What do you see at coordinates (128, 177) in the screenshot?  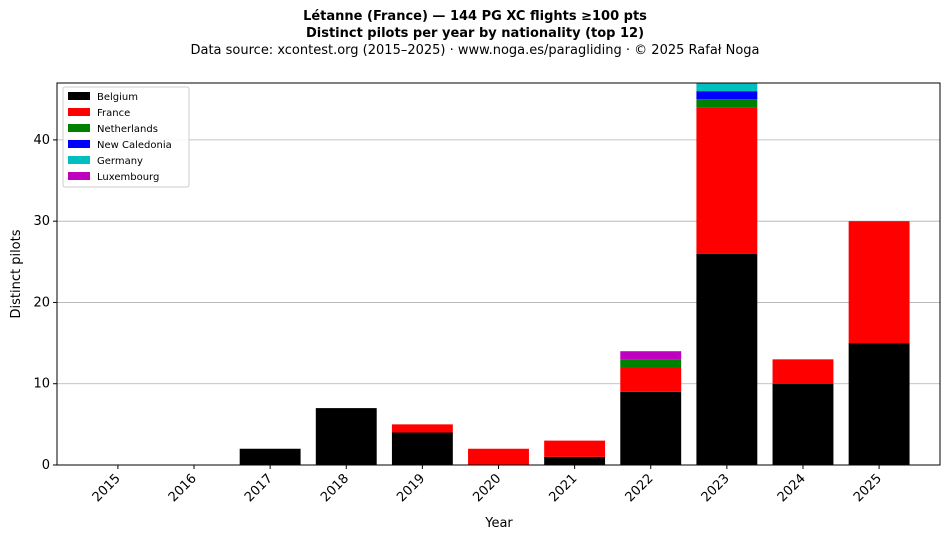 I see `legend-label: Luxembourg` at bounding box center [128, 177].